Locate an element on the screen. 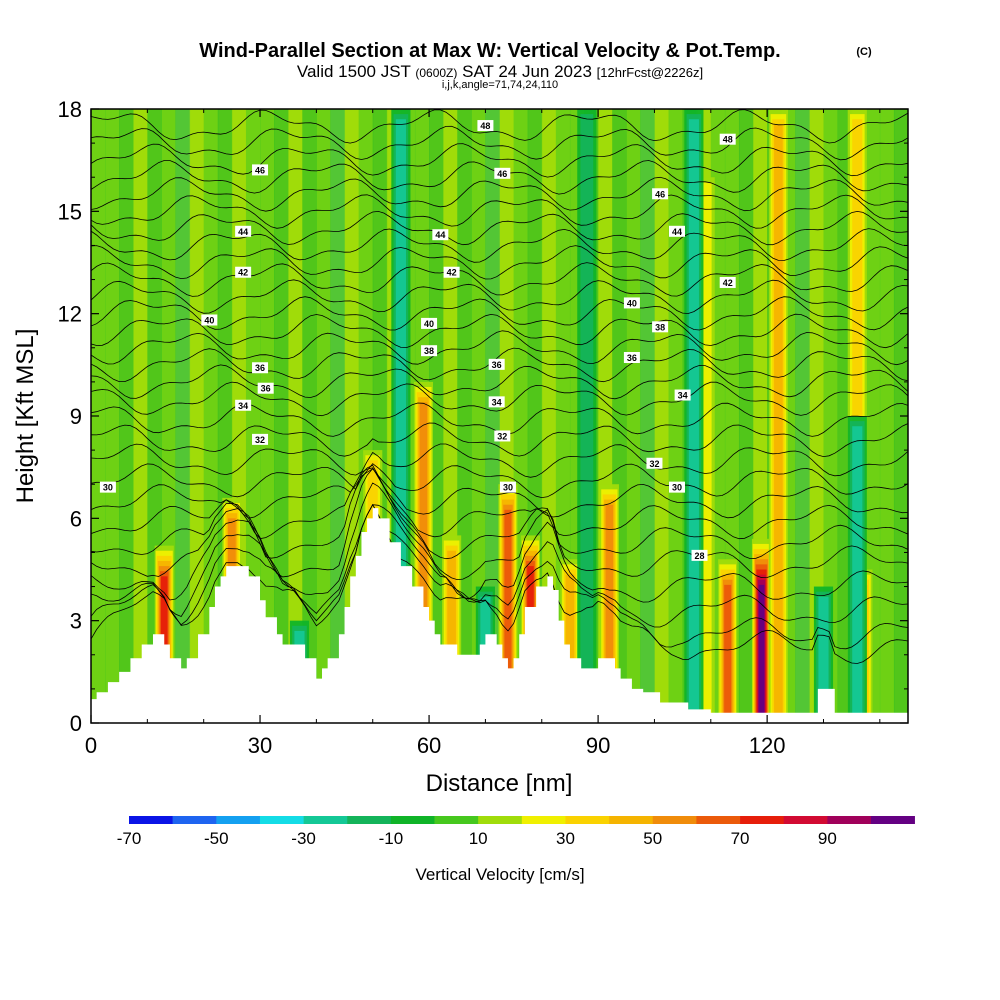 Image resolution: width=1000 pixels, height=1000 pixels. contour-label: 28 is located at coordinates (700, 556).